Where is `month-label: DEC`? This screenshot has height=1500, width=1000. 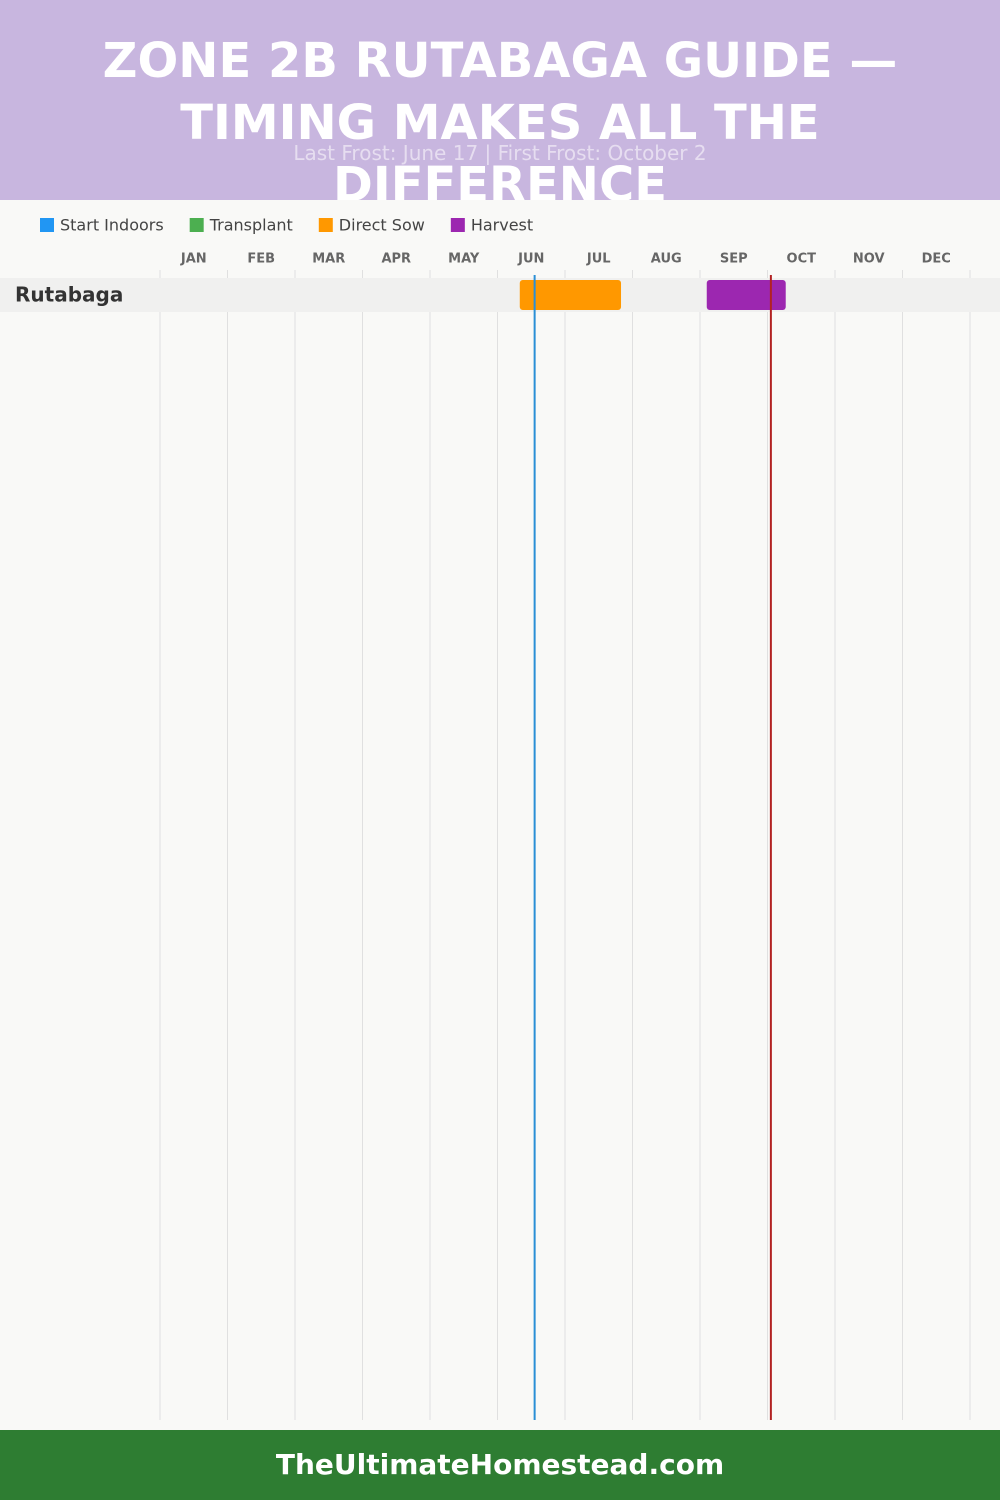
month-label: DEC is located at coordinates (936, 259).